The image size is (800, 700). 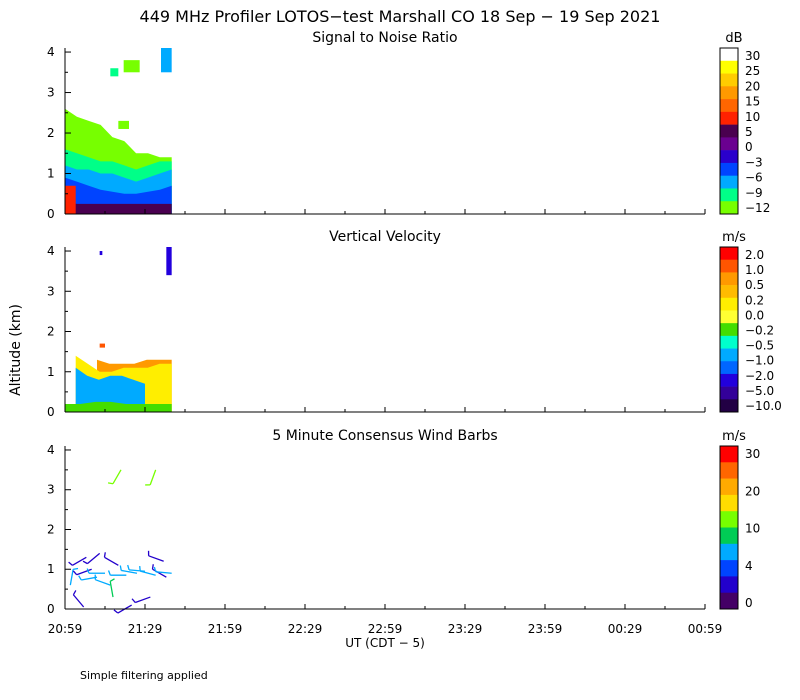 What do you see at coordinates (734, 237) in the screenshot?
I see `colorbar-unit: m/s` at bounding box center [734, 237].